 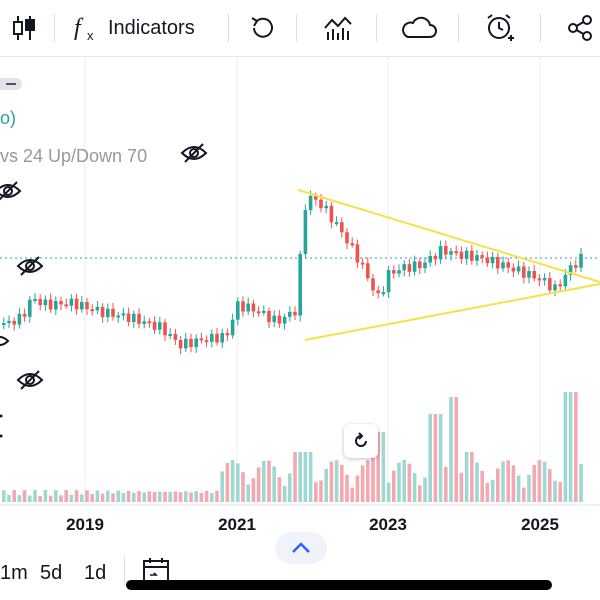 What do you see at coordinates (95, 573) in the screenshot?
I see `timeframe-1d: 1d` at bounding box center [95, 573].